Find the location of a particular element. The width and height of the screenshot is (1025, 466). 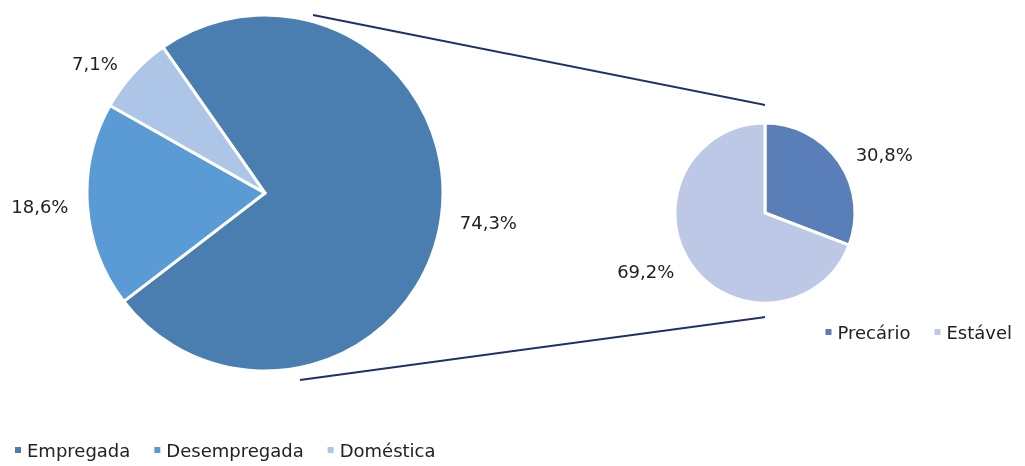

data-label: 7,1% is located at coordinates (95, 64).